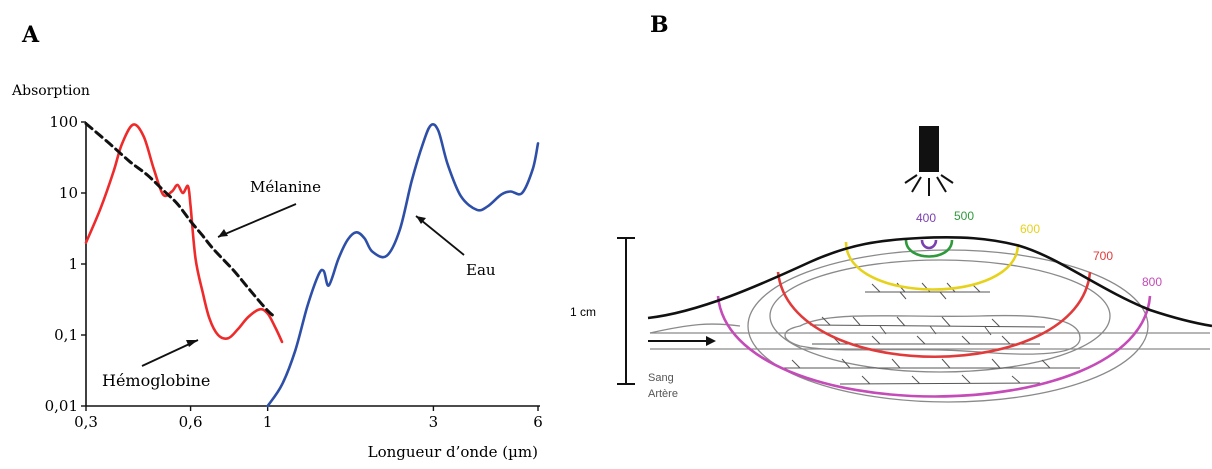 This screenshot has width=1212, height=469. I want to click on vessel-label-artere: Artère, so click(663, 394).